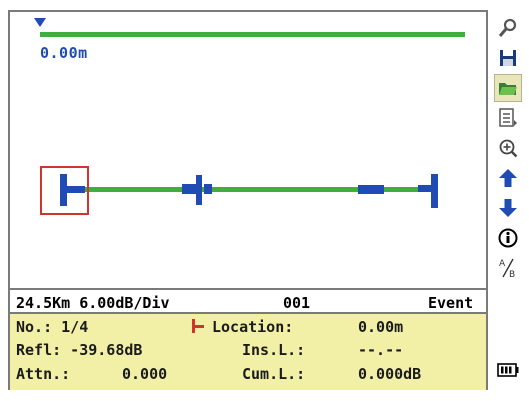 The width and height of the screenshot is (529, 401). What do you see at coordinates (248, 301) in the screenshot?
I see `status-bar: 24.5Km 6.00dB/Div 001 Event` at bounding box center [248, 301].